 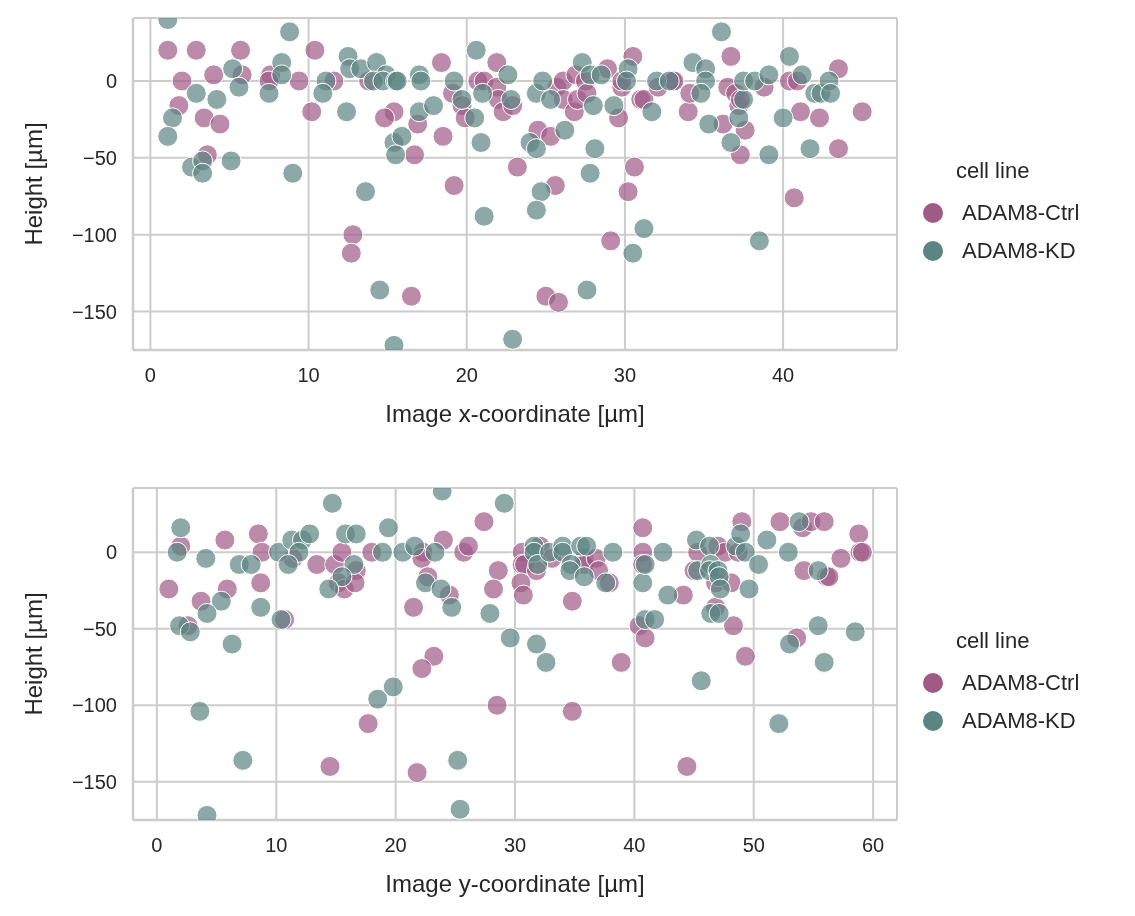 I want to click on x-tick-label: 60, so click(x=873, y=845).